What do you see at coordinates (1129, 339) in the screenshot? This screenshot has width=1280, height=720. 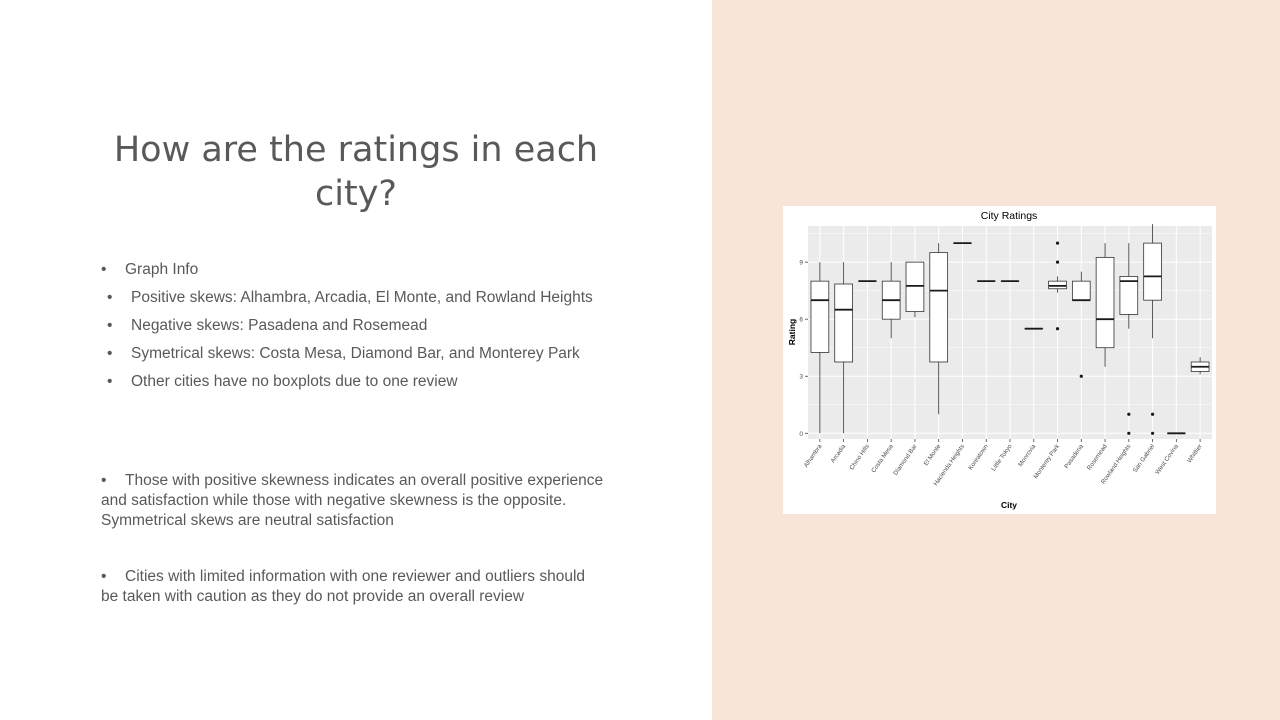 I see `box-rowland-heights` at bounding box center [1129, 339].